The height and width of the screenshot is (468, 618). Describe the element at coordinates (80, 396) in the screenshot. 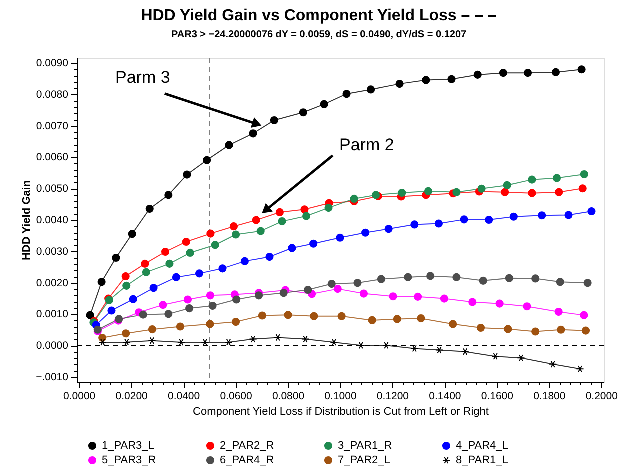

I see `x-tick-label: 0.0000` at that location.